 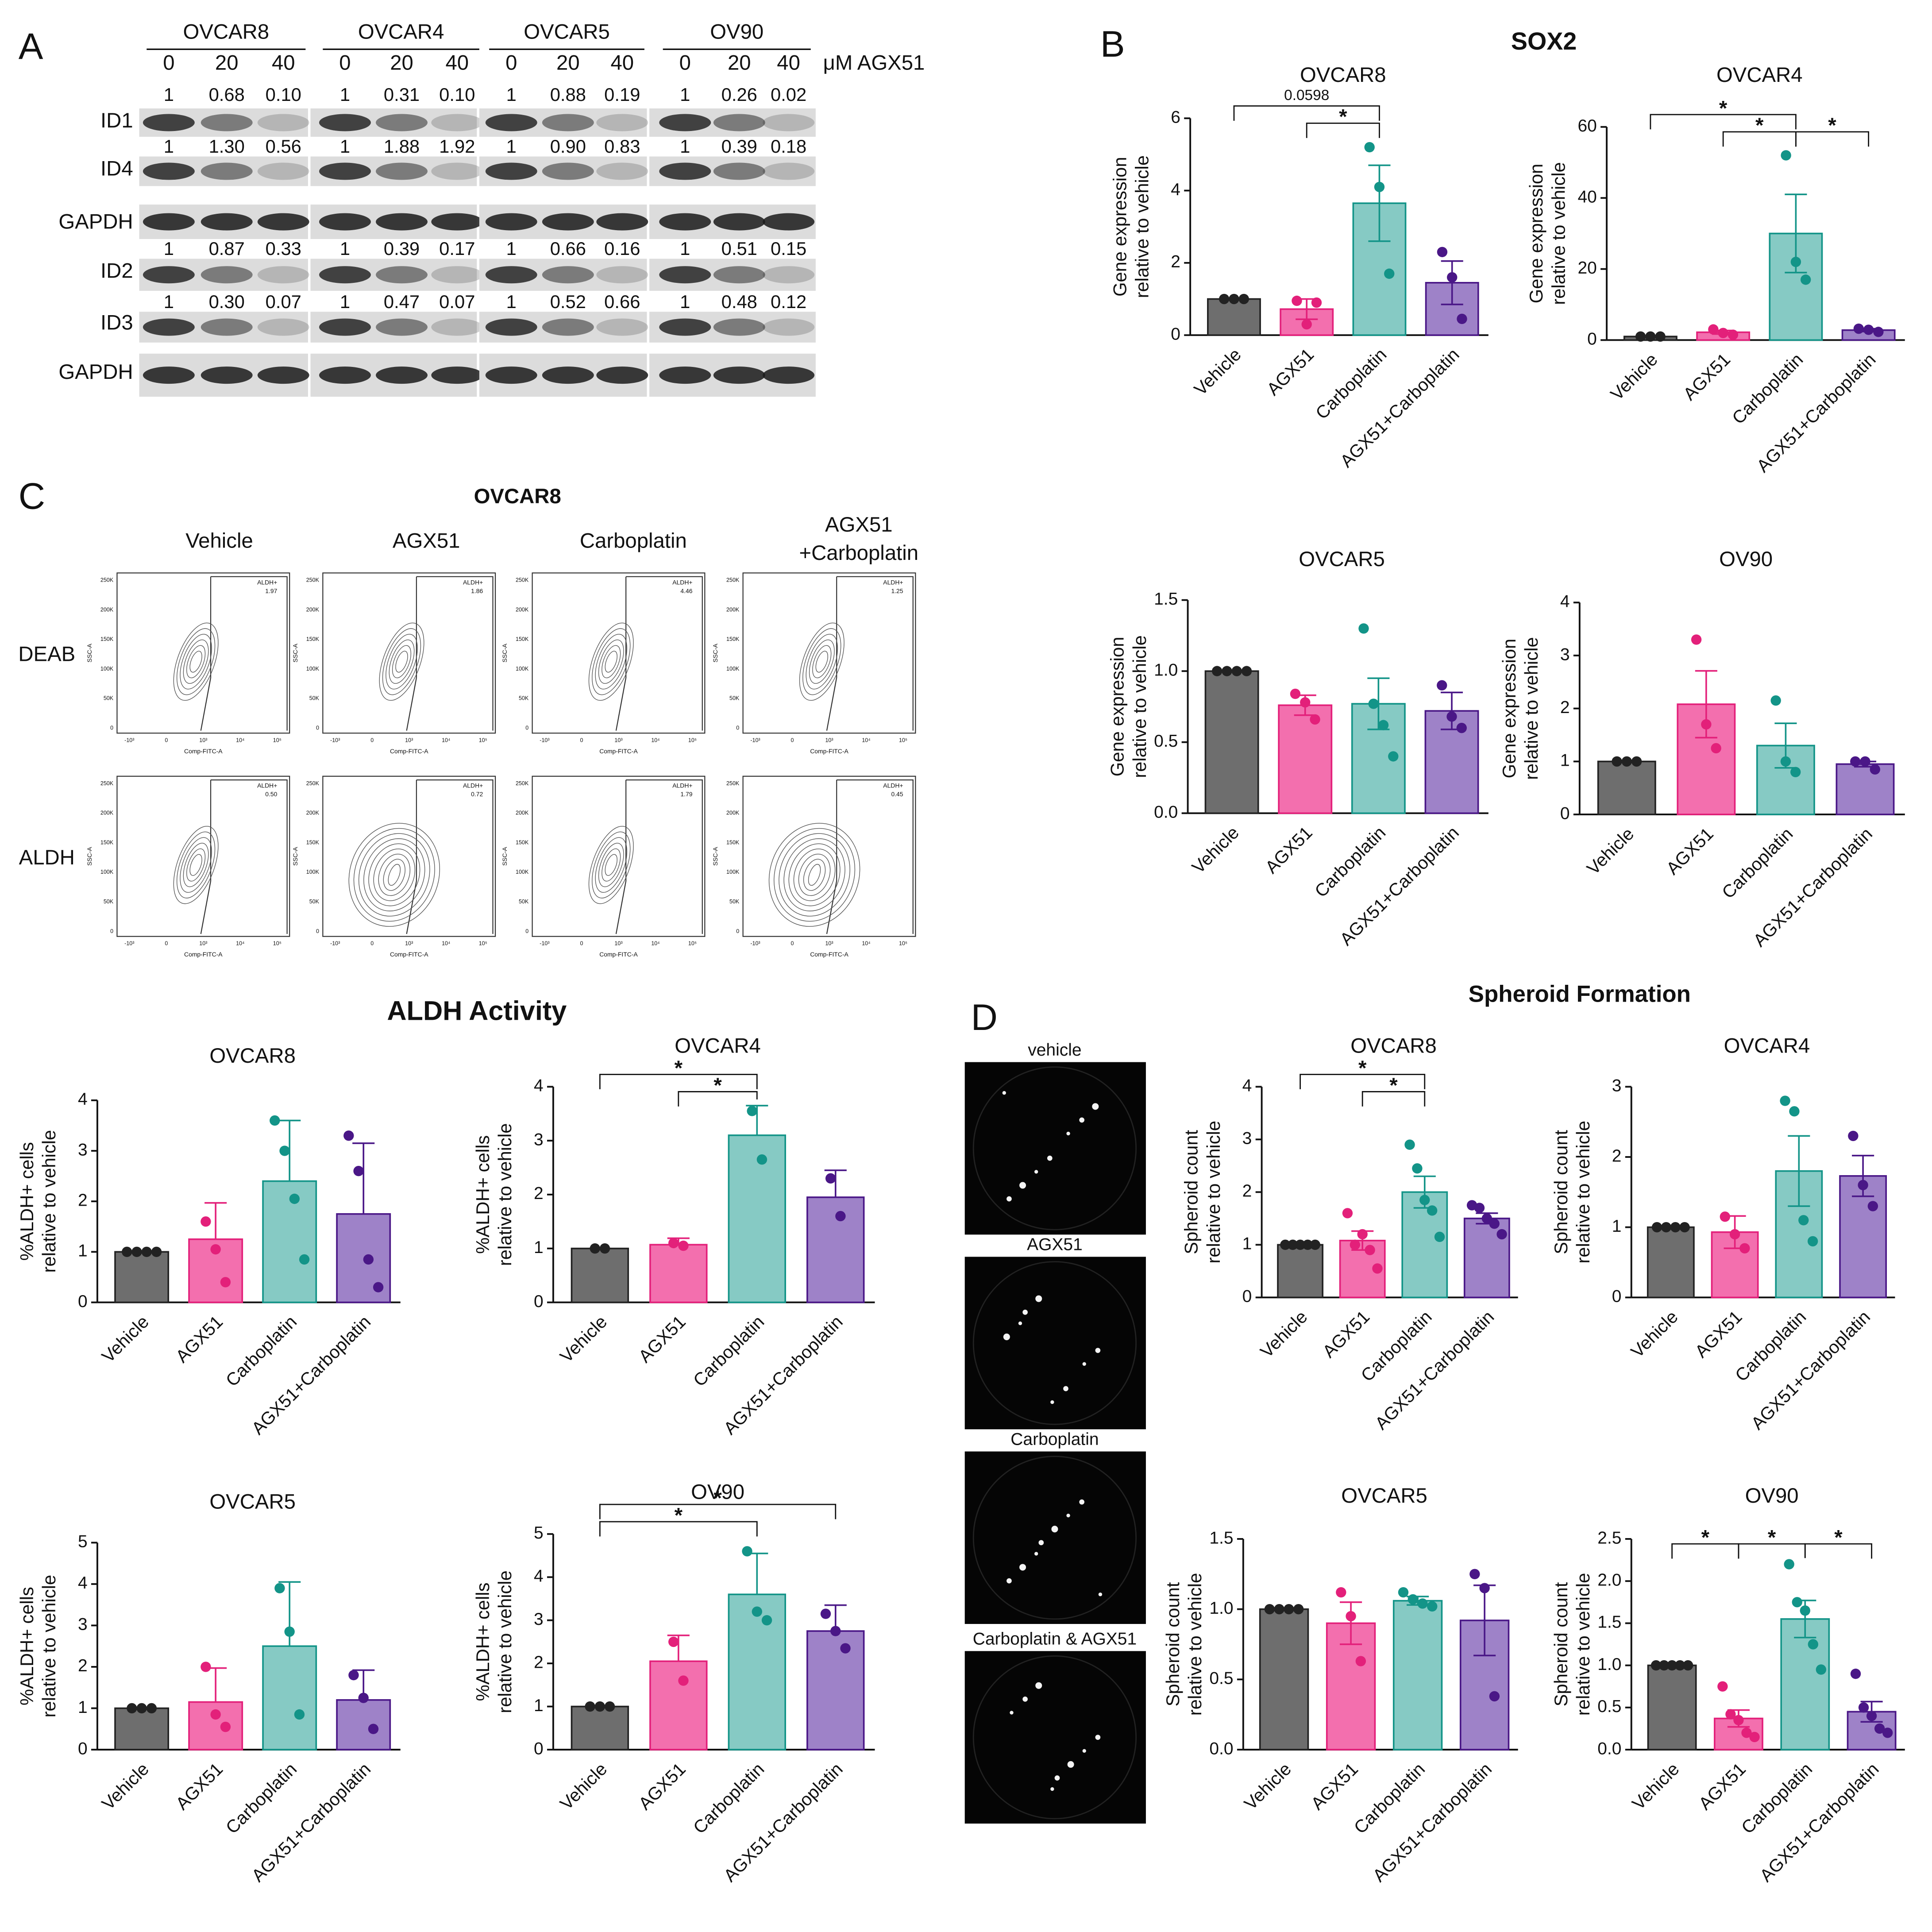 I want to click on panel-label: C, so click(x=32, y=496).